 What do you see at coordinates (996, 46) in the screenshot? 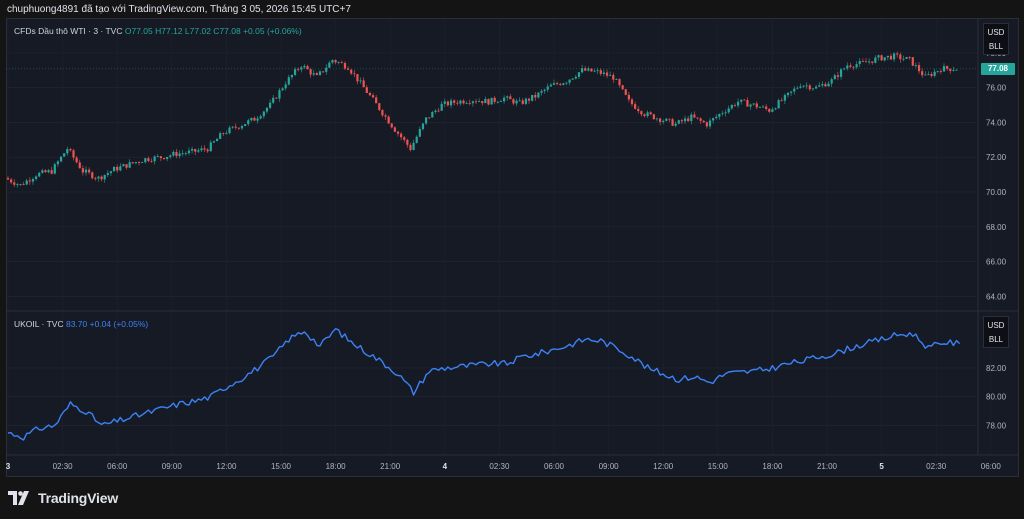
I see `top-unit-measure: BLL` at bounding box center [996, 46].